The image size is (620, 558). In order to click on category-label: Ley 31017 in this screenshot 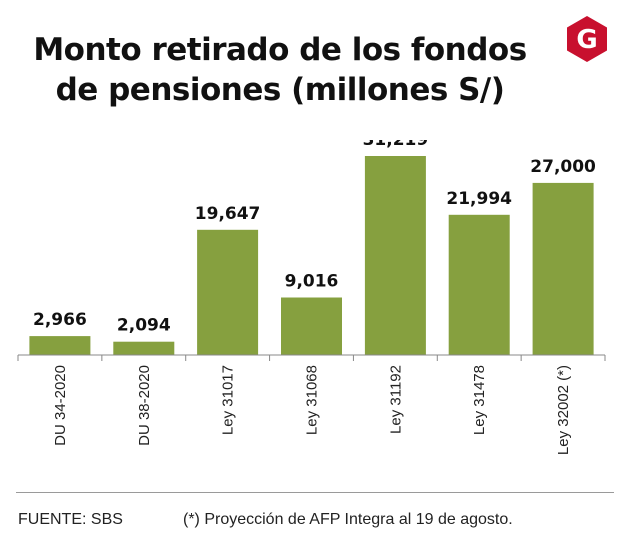, I will do `click(228, 400)`.